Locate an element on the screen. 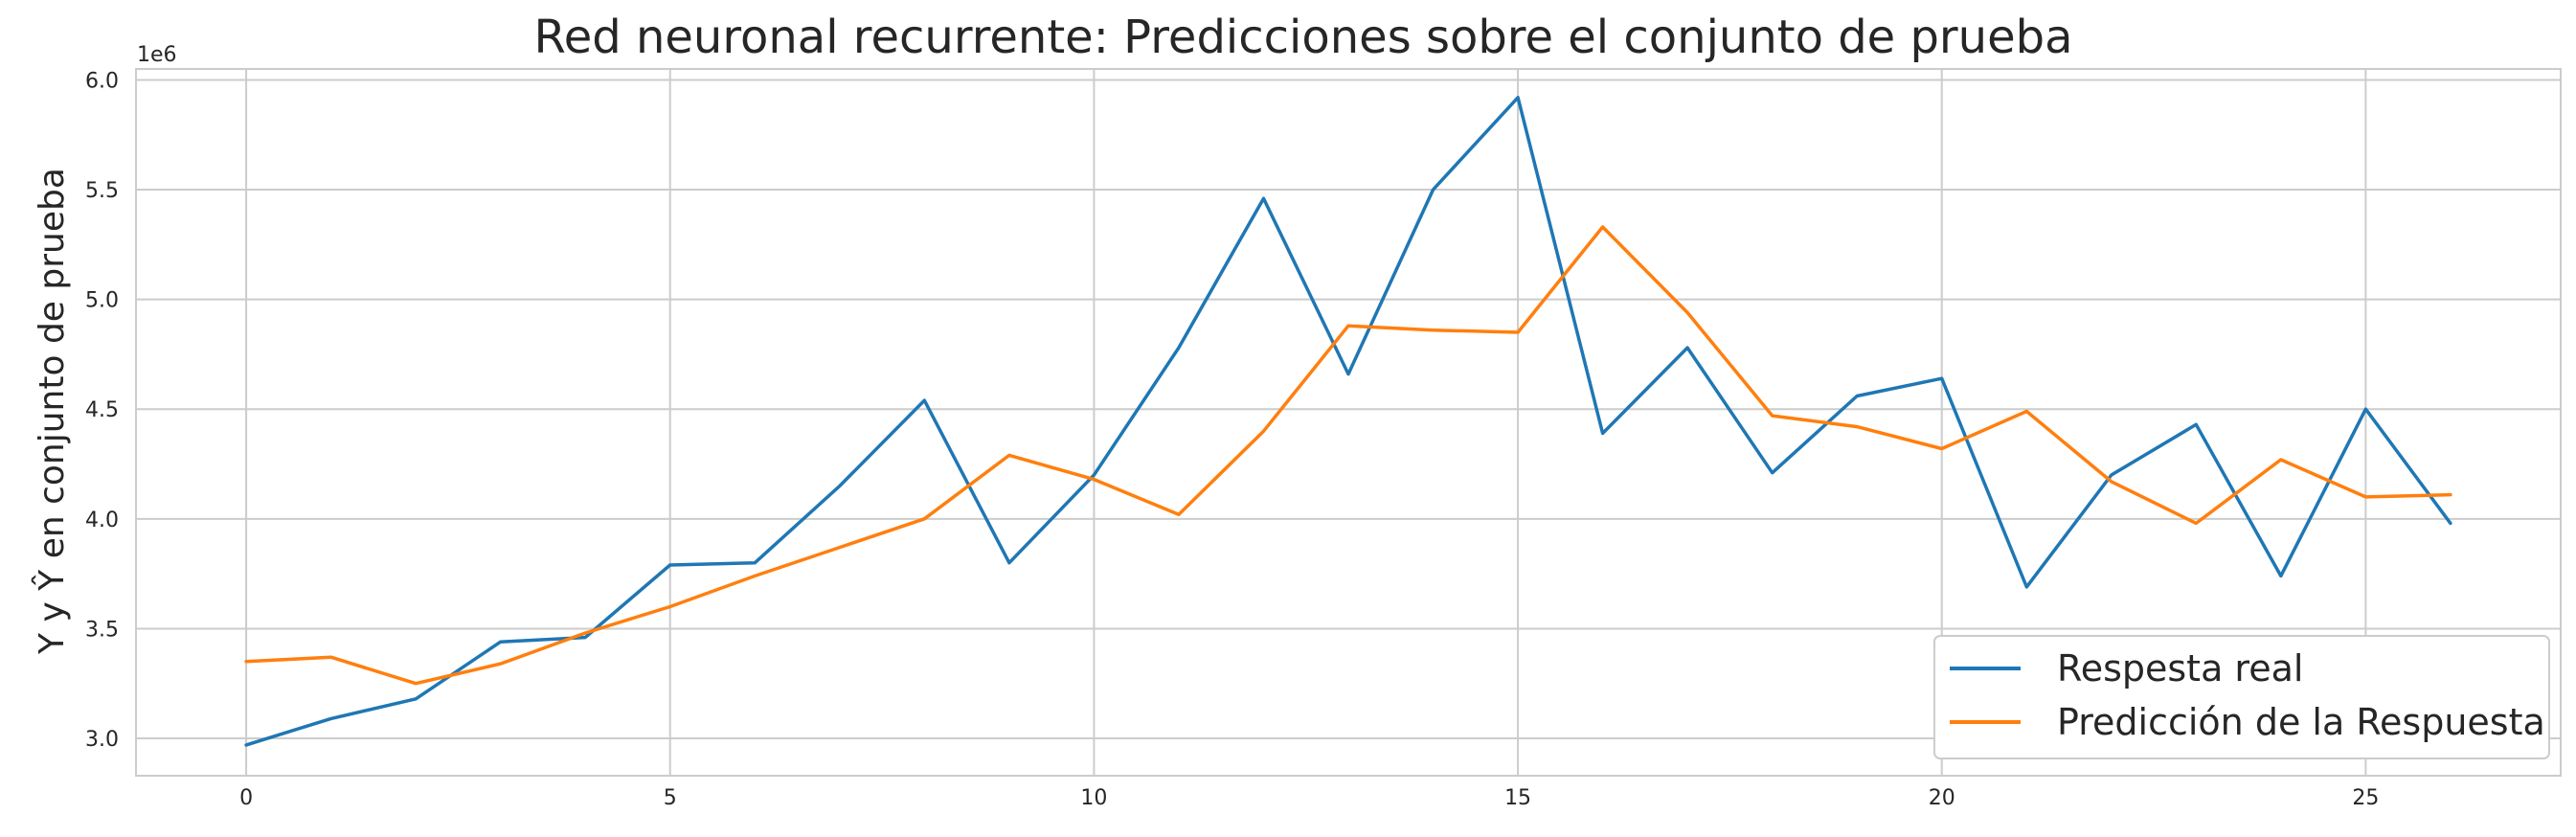  x-tick-label: 20 is located at coordinates (1942, 798).